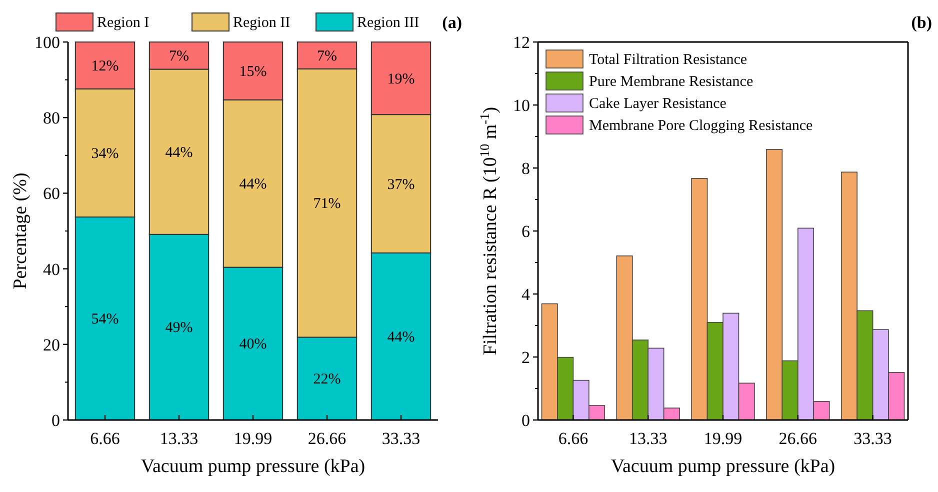 Image resolution: width=938 pixels, height=492 pixels. Describe the element at coordinates (701, 126) in the screenshot. I see `legend-label: Membrane Pore Clogging Resistance` at that location.